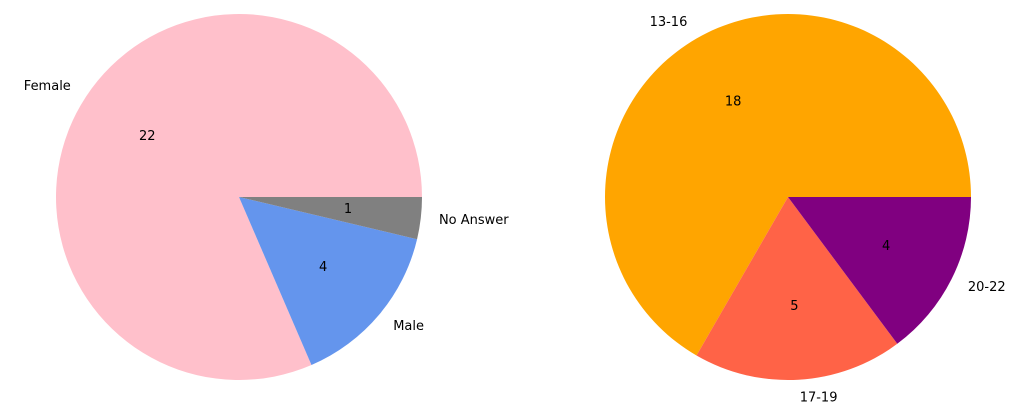  I want to click on slice-label: 20-22, so click(987, 287).